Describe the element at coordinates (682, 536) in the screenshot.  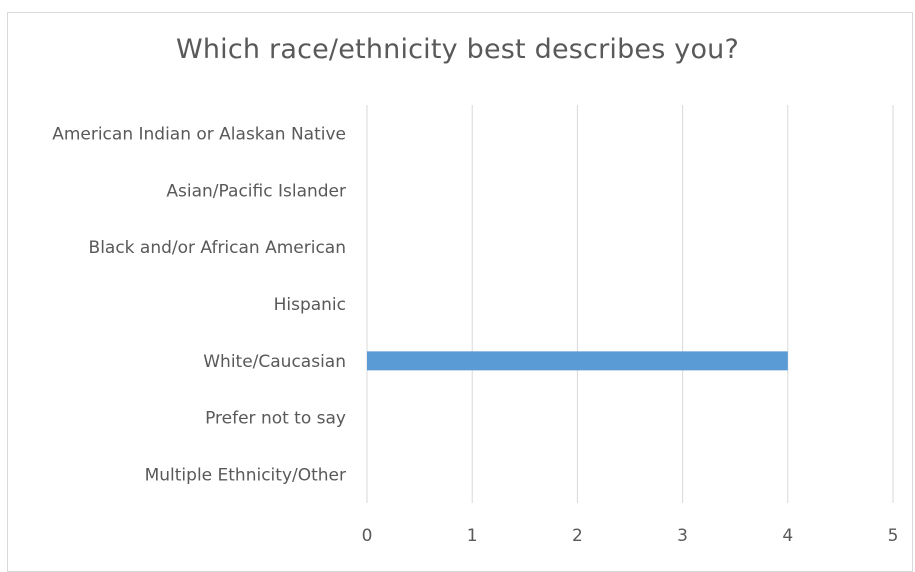
I see `x-tick-label: 3` at that location.